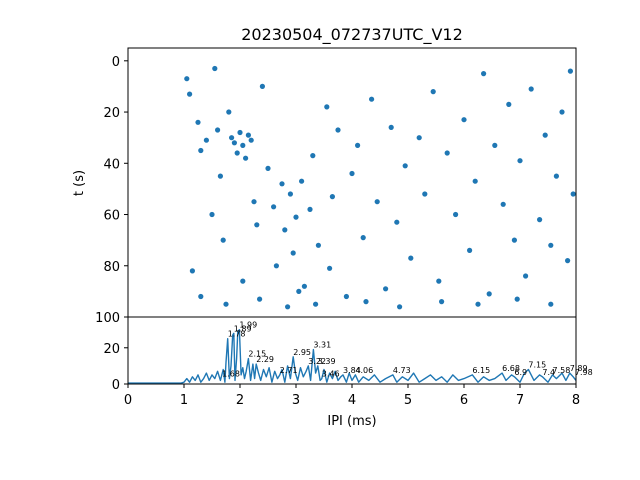 This screenshot has width=640, height=480. Describe the element at coordinates (296, 400) in the screenshot. I see `histogram-x-tick-label: 3` at that location.